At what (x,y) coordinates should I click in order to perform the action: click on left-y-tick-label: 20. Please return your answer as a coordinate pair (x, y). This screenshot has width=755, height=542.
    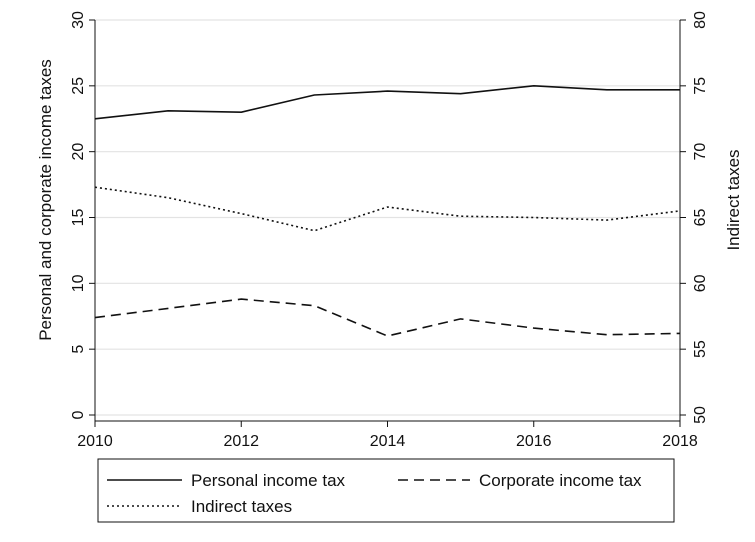
    Looking at the image, I should click on (78, 152).